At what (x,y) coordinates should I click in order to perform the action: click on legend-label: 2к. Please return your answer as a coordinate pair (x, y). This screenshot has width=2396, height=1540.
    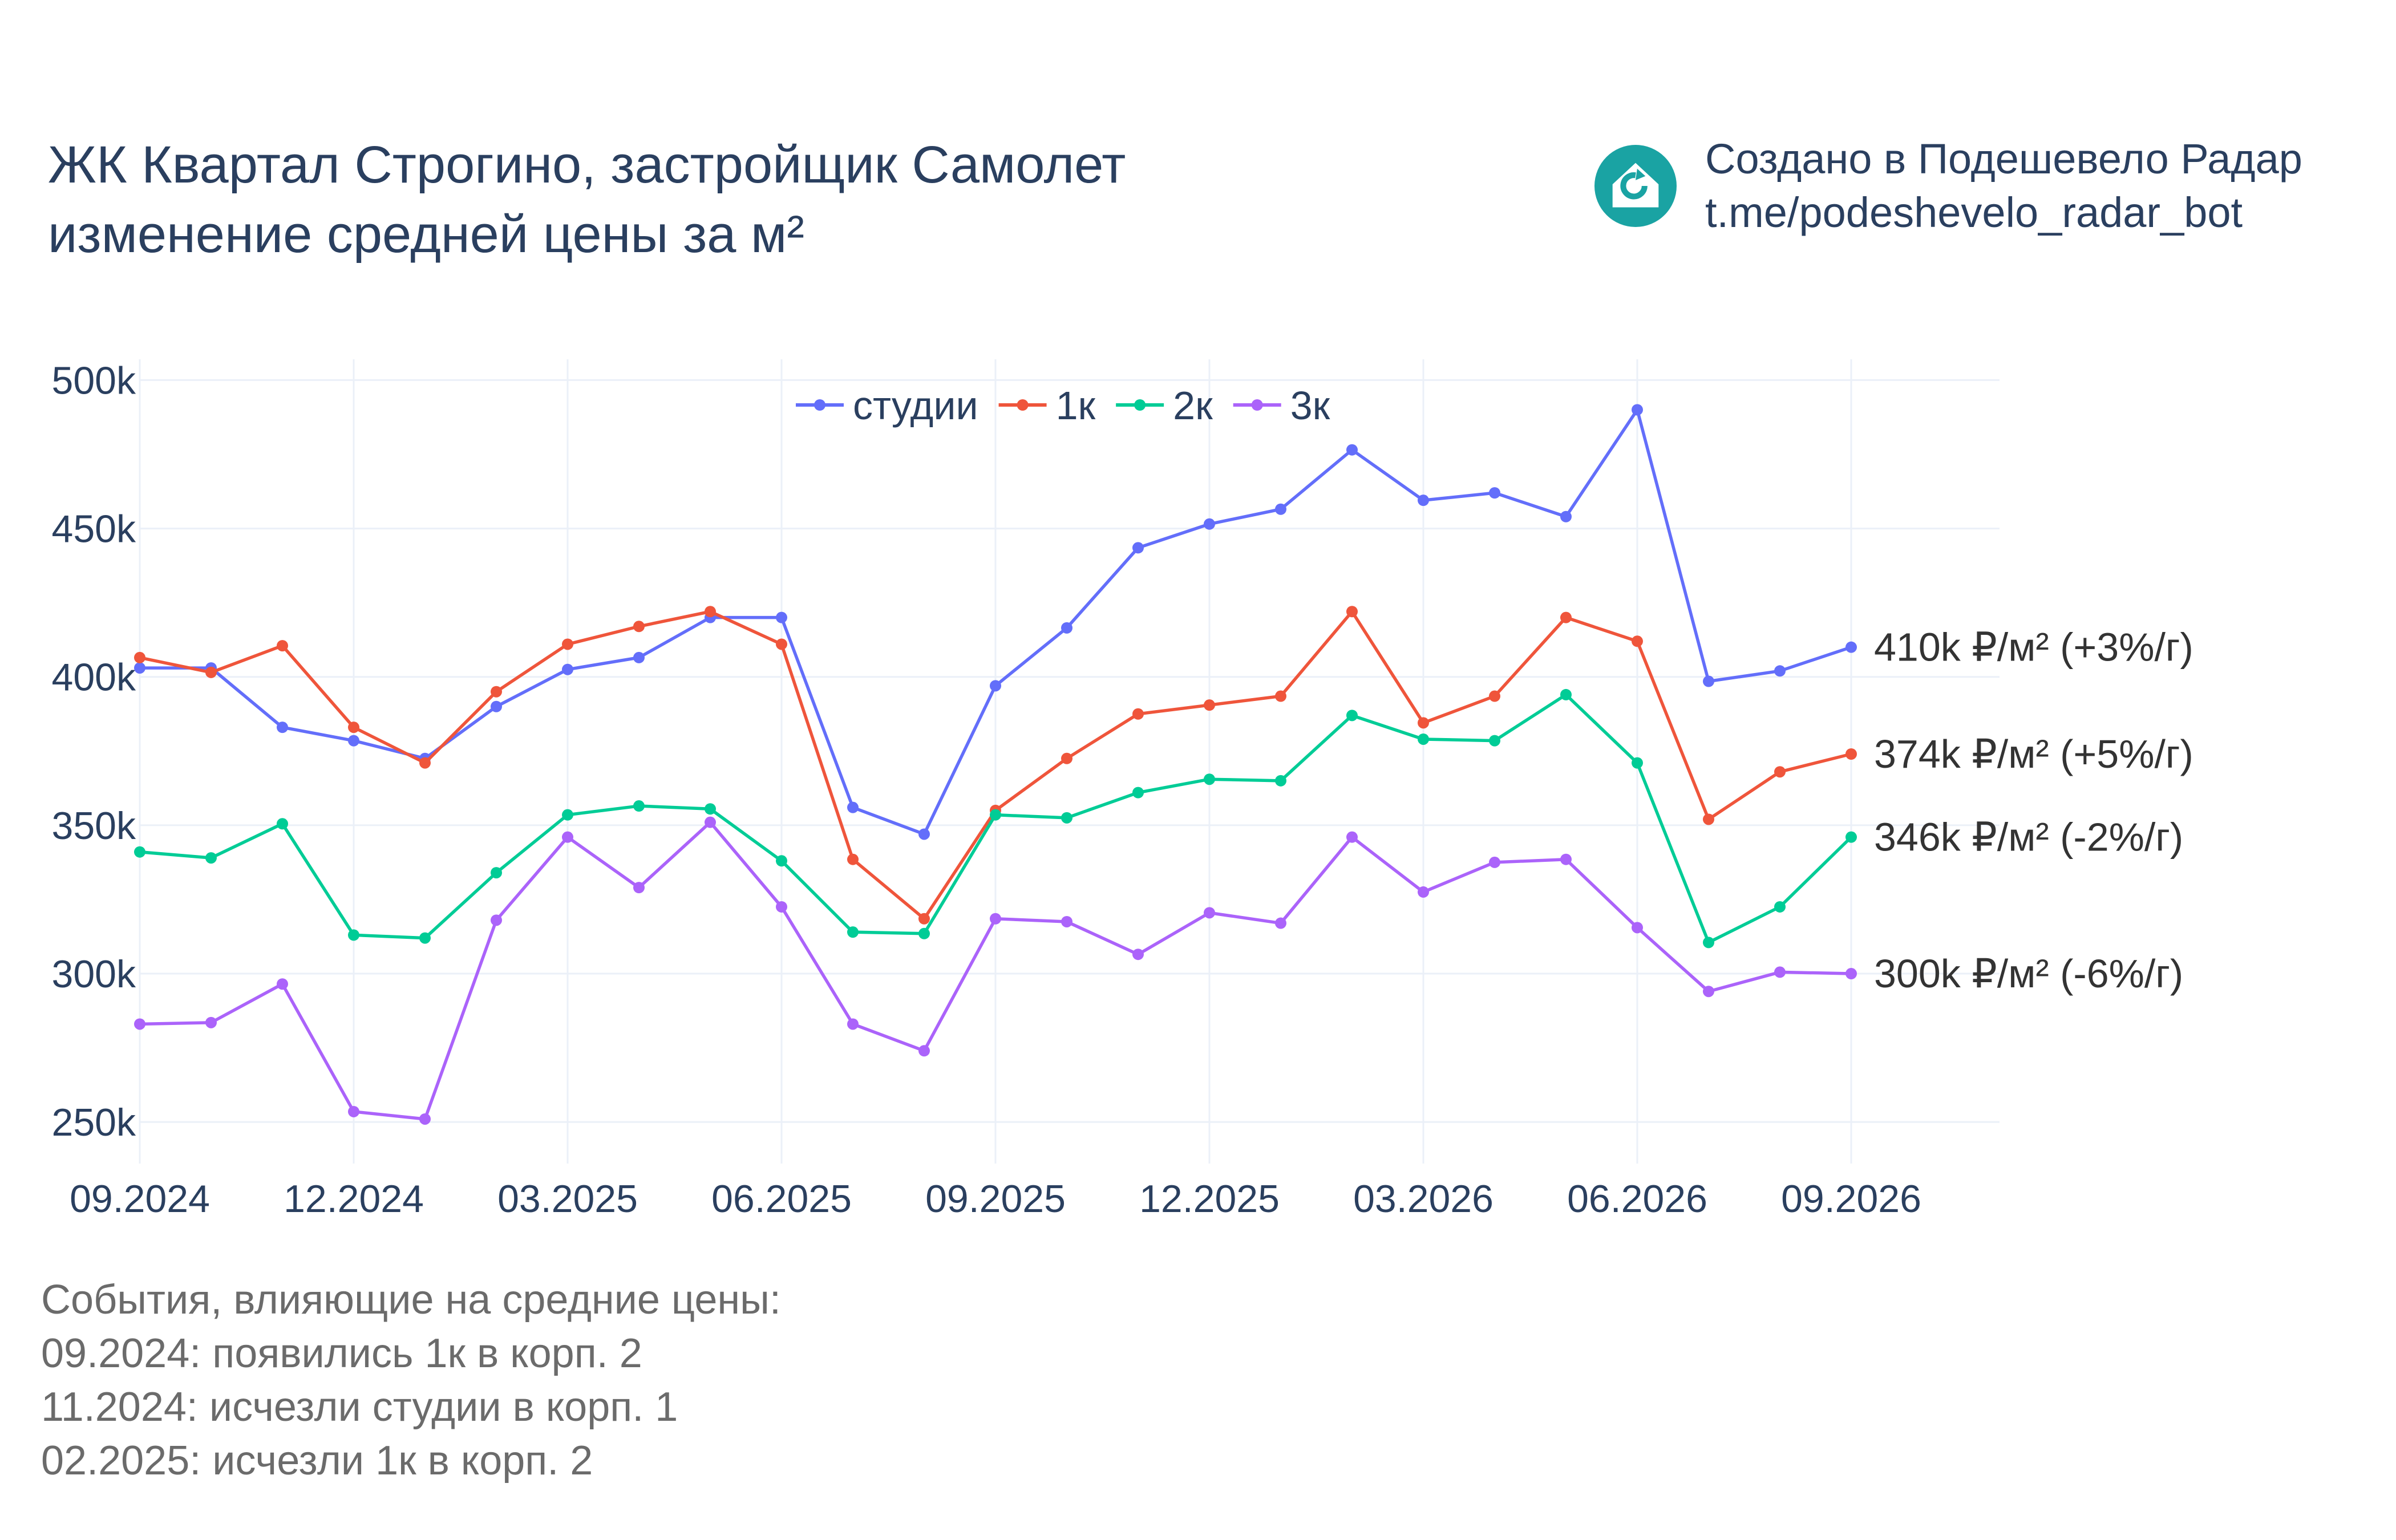
    Looking at the image, I should click on (1193, 405).